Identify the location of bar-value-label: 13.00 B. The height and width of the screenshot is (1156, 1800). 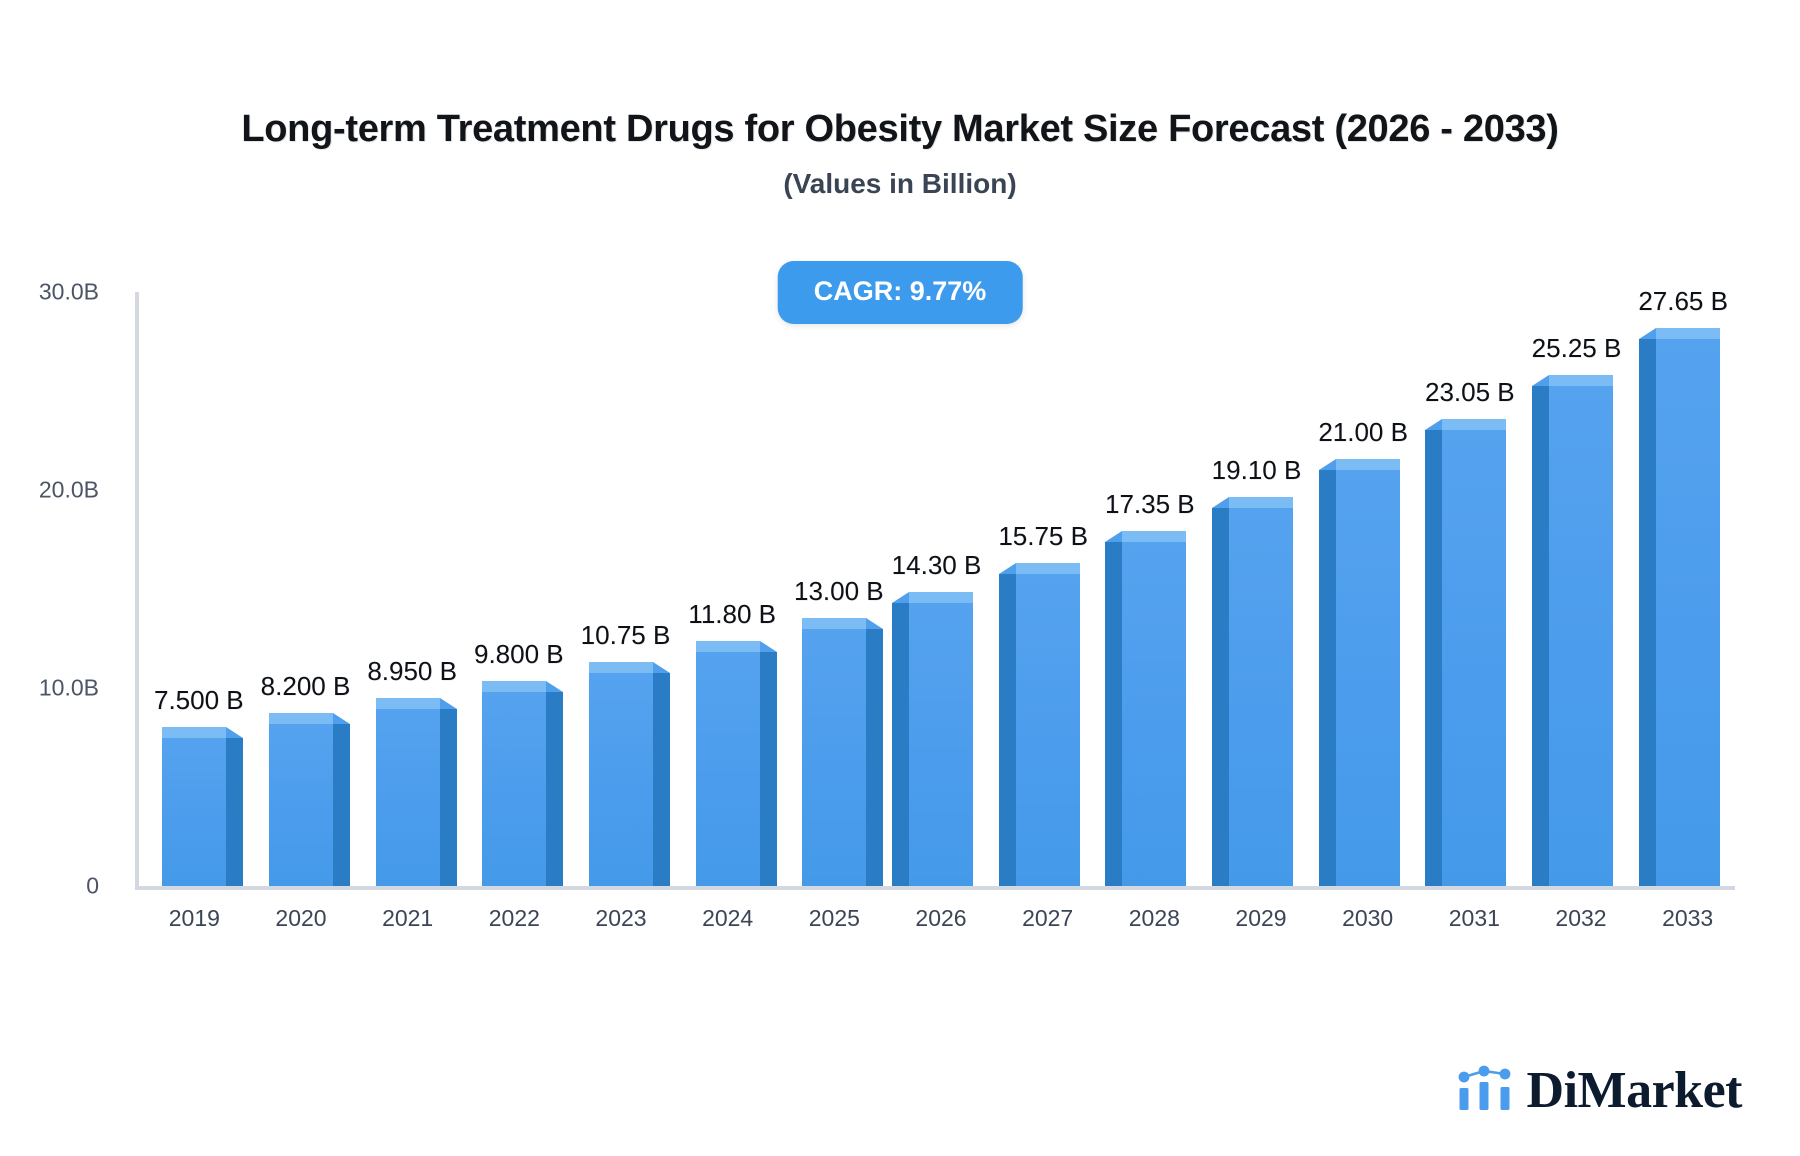
(839, 590).